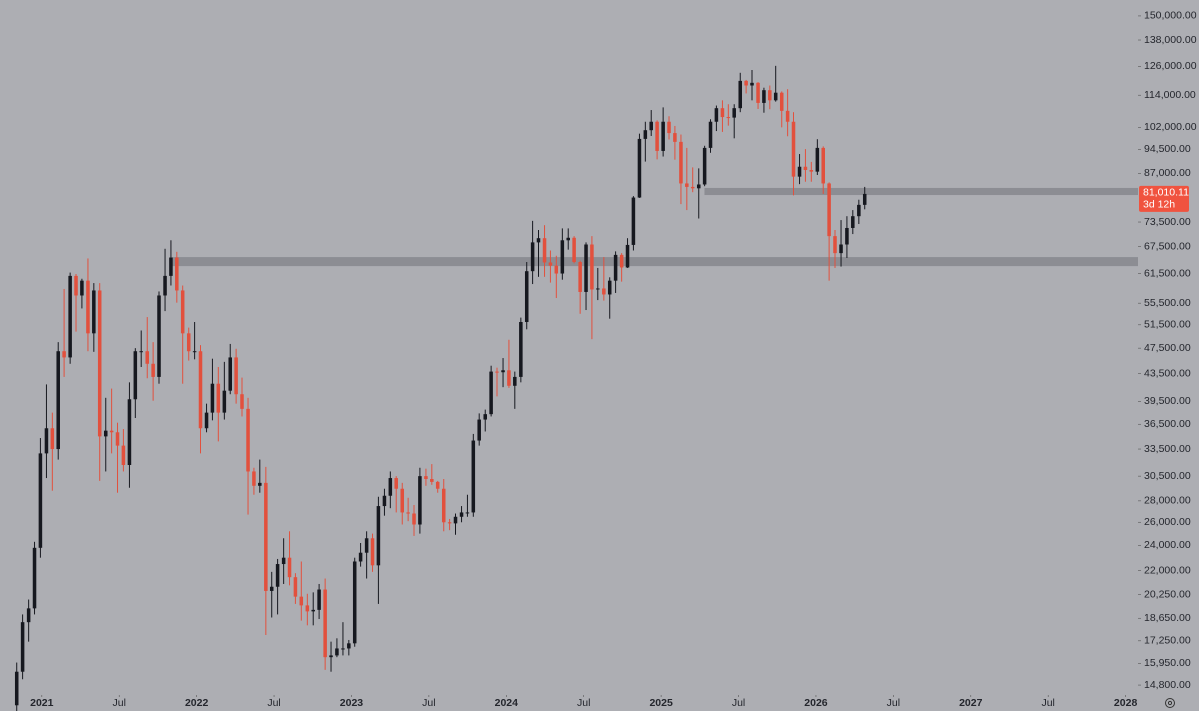 Image resolution: width=1199 pixels, height=711 pixels. What do you see at coordinates (1167, 424) in the screenshot?
I see `y-tick-label: 36,500.00` at bounding box center [1167, 424].